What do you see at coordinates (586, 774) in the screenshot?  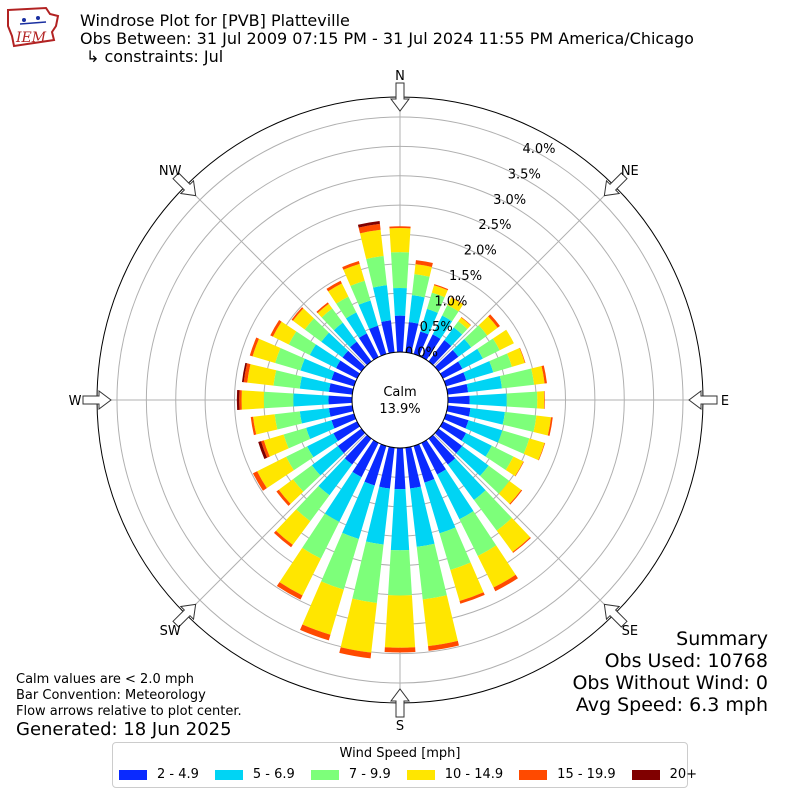 I see `legend-label: 15 - 19.9` at bounding box center [586, 774].